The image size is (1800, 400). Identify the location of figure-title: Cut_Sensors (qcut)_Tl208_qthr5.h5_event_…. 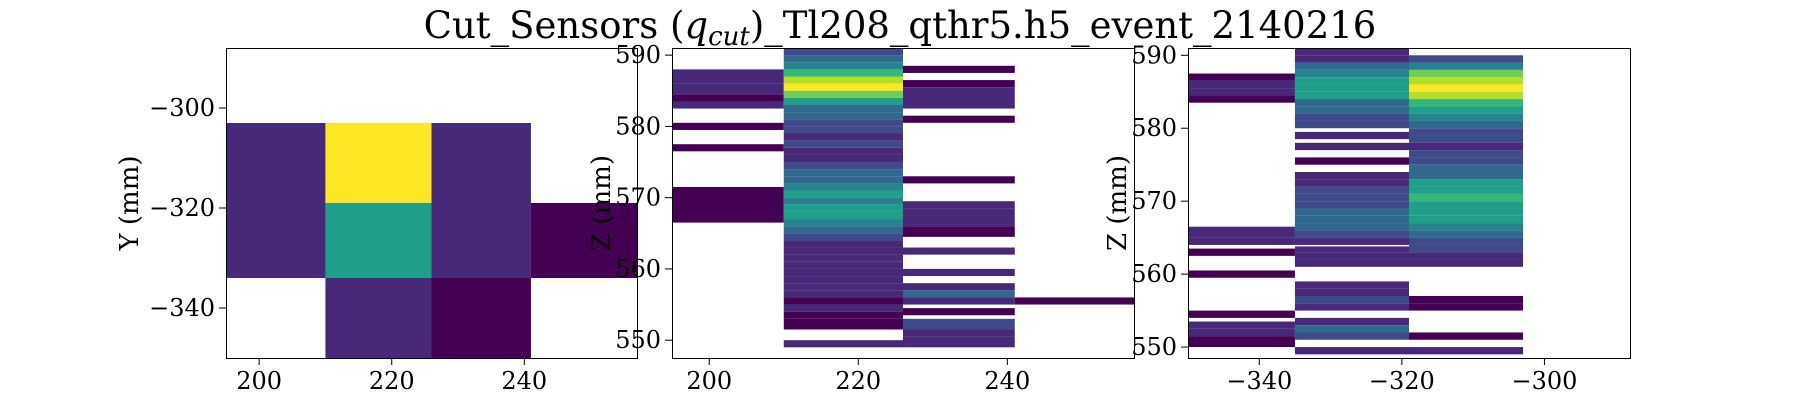
(900, 28).